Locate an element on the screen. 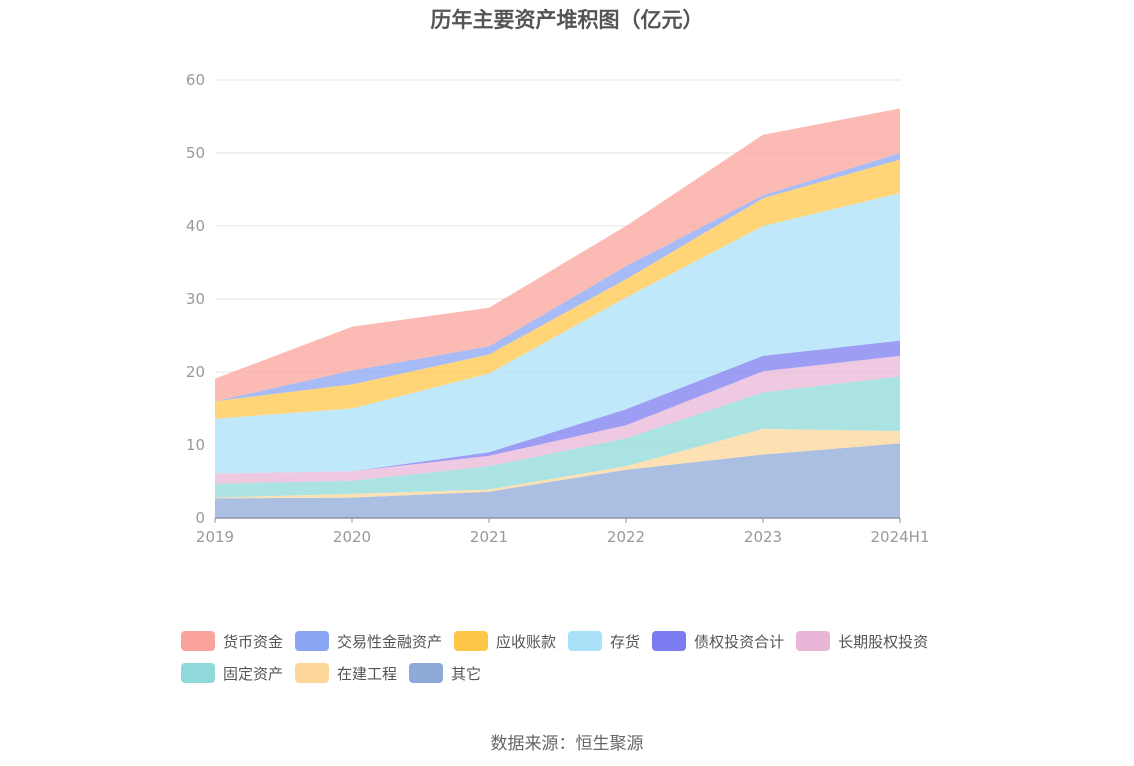 The image size is (1134, 766). chart-title: 历年主要资产堆积图（亿元） is located at coordinates (567, 20).